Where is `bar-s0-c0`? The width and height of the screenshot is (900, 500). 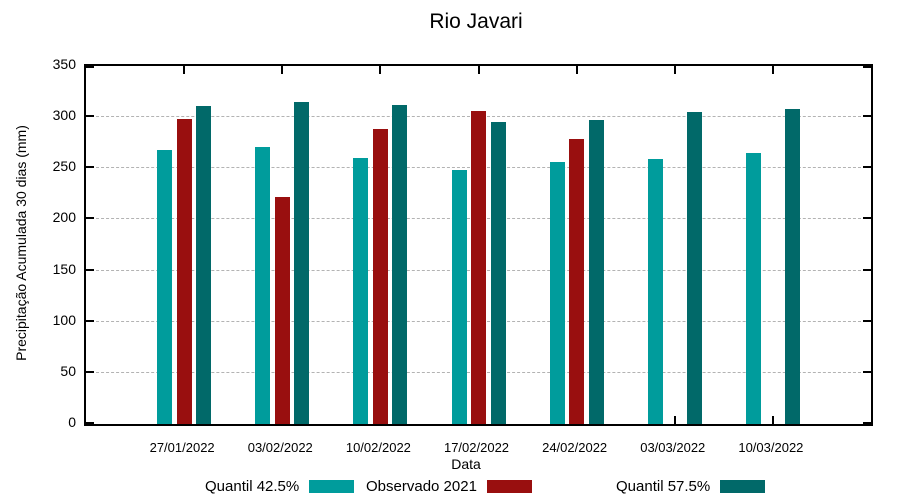
bar-s0-c0 is located at coordinates (165, 286).